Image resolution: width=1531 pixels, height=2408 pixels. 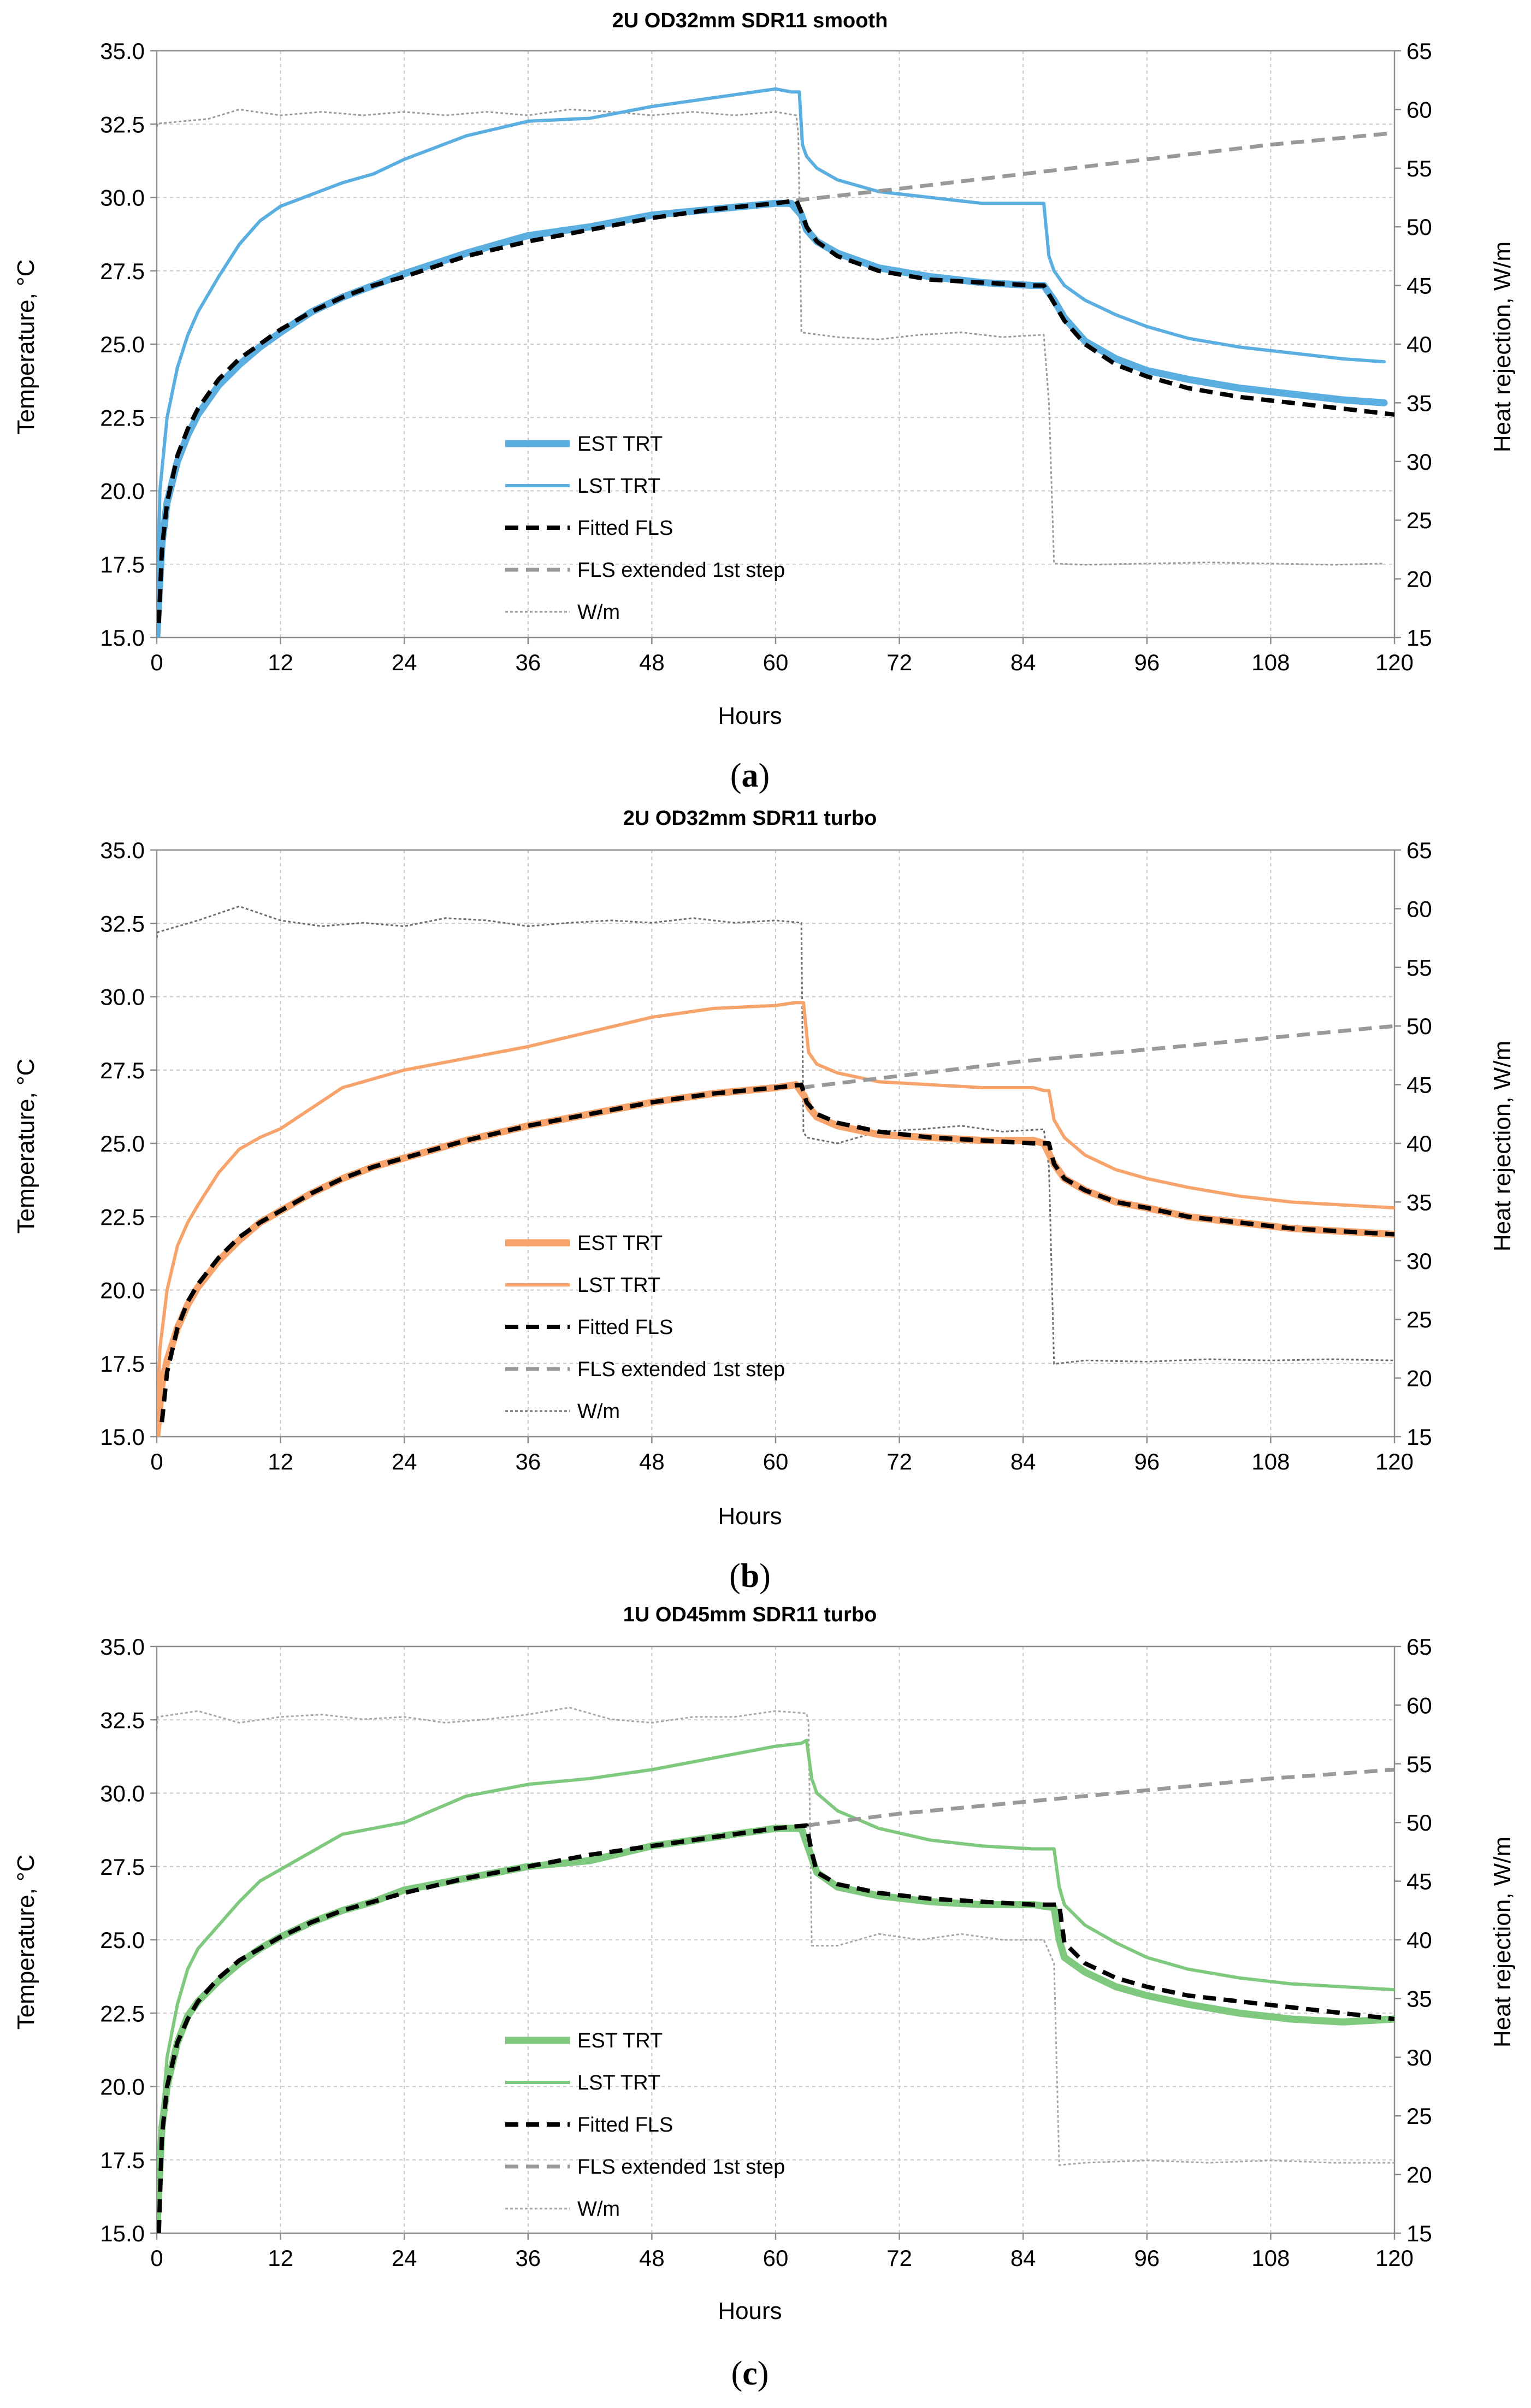 What do you see at coordinates (122, 2160) in the screenshot?
I see `y-tick-label-left: 17.5` at bounding box center [122, 2160].